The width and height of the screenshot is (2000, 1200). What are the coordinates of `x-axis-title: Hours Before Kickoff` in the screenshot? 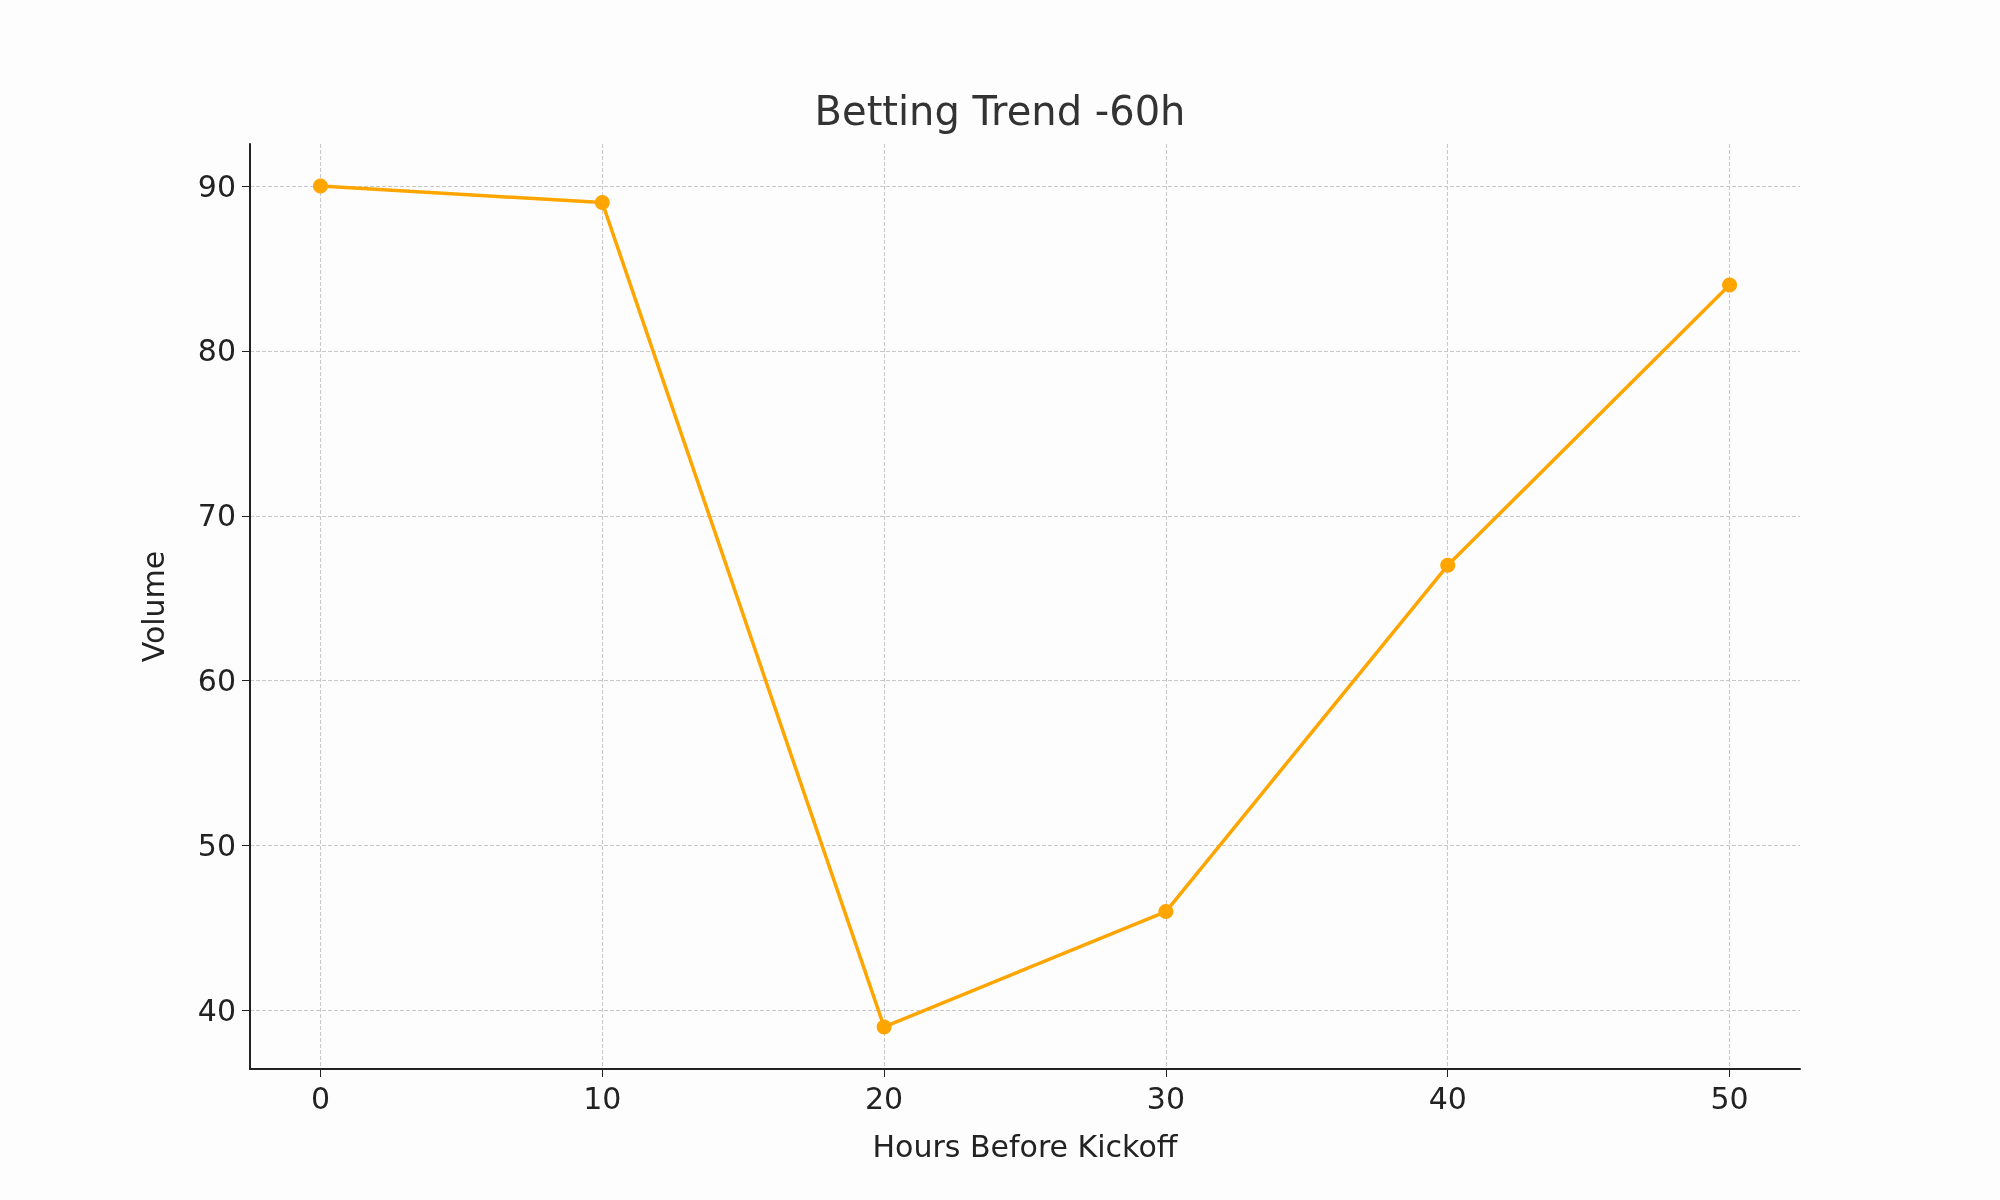 It's located at (1025, 1146).